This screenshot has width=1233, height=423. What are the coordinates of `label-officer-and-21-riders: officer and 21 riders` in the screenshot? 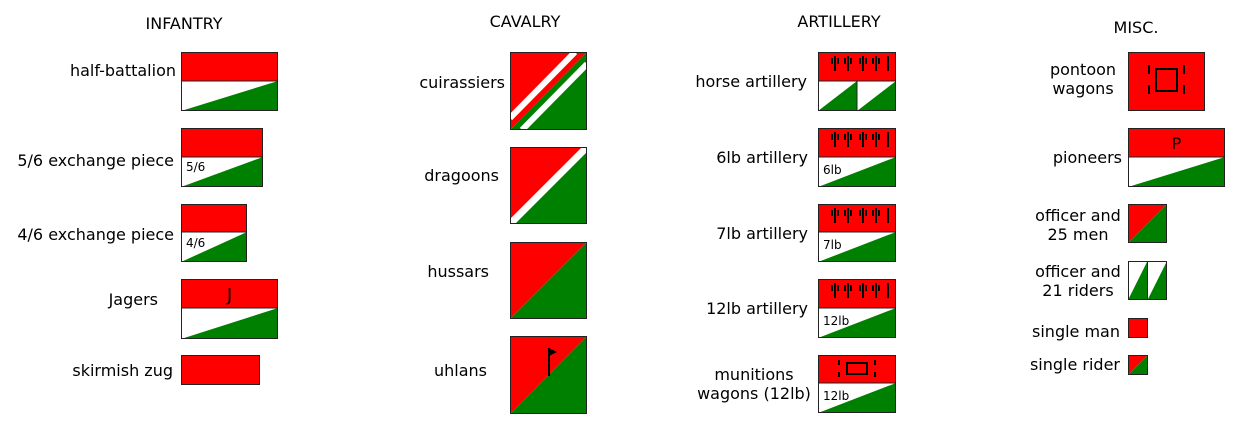 It's located at (1078, 281).